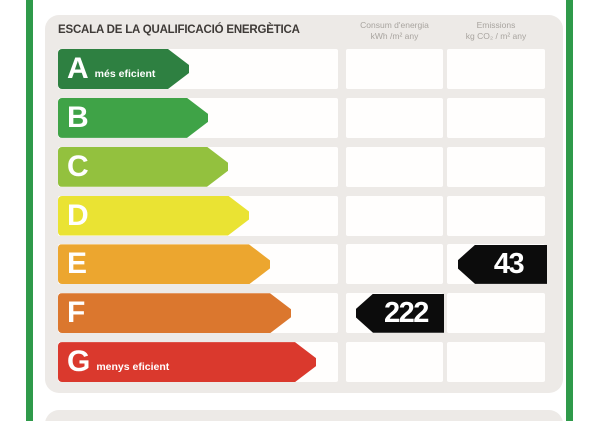 The height and width of the screenshot is (421, 610). I want to click on least-efficient-label: menys eficient, so click(133, 367).